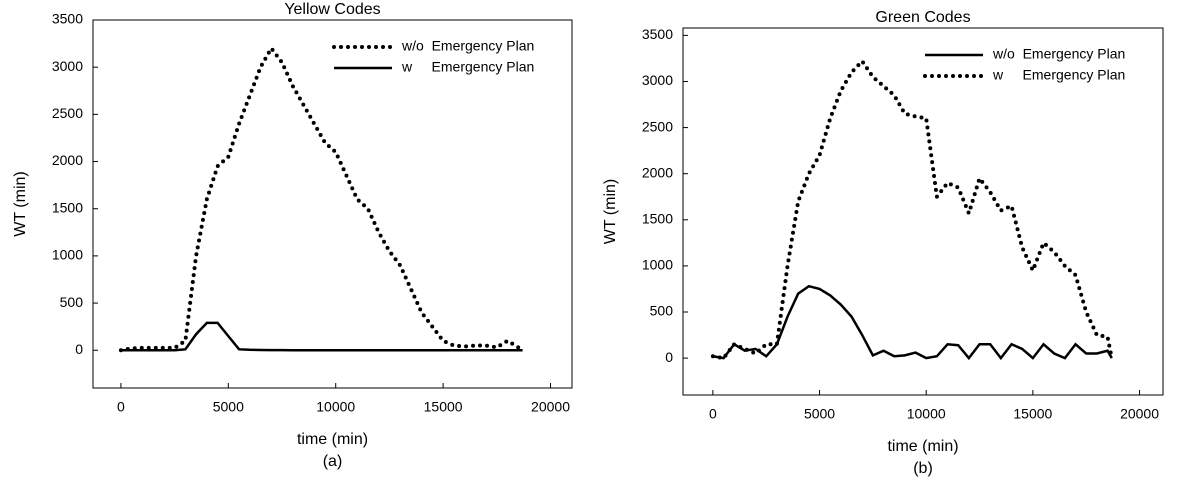  I want to click on caption: (a), so click(333, 461).